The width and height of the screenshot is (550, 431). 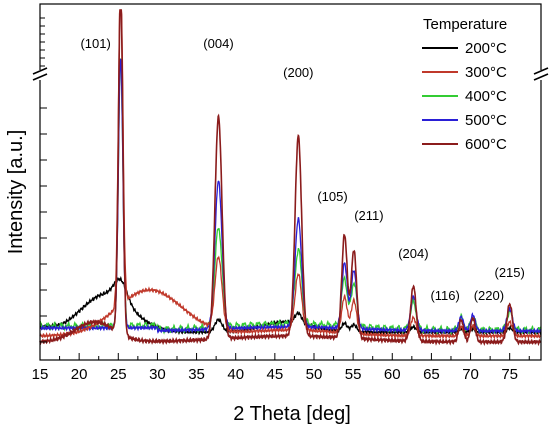 I want to click on peak-label: (200), so click(x=298, y=72).